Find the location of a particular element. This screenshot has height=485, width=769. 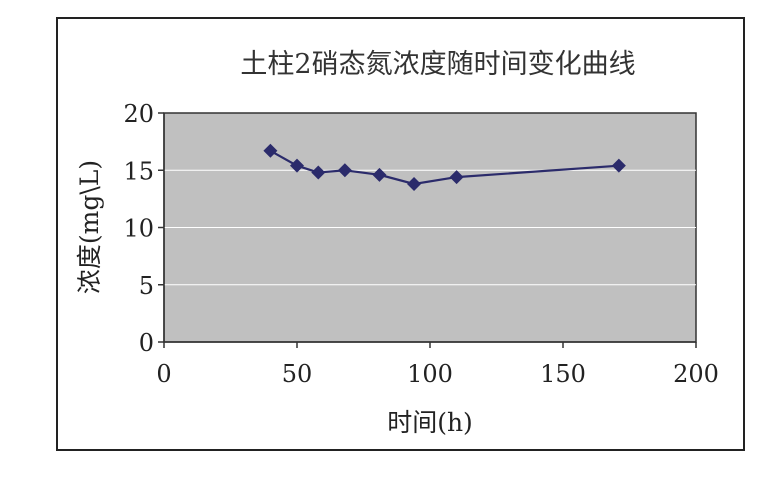

y-tick-labels: 0 5 10 15 20 is located at coordinates (138, 228).